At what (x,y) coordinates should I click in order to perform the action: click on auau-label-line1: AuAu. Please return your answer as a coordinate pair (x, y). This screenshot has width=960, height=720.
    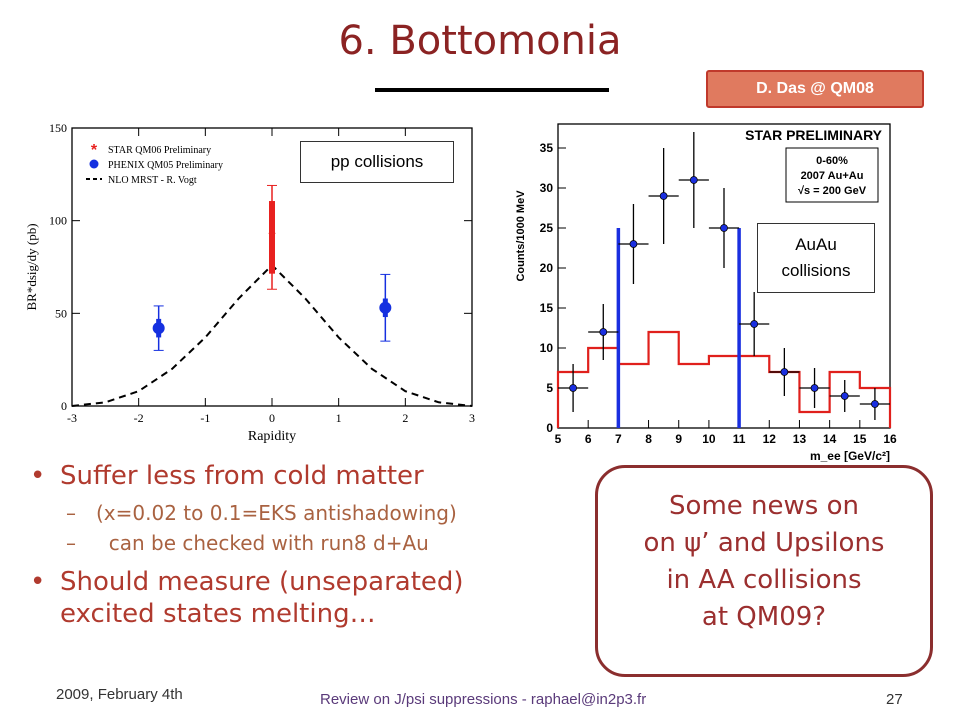
    Looking at the image, I should click on (816, 244).